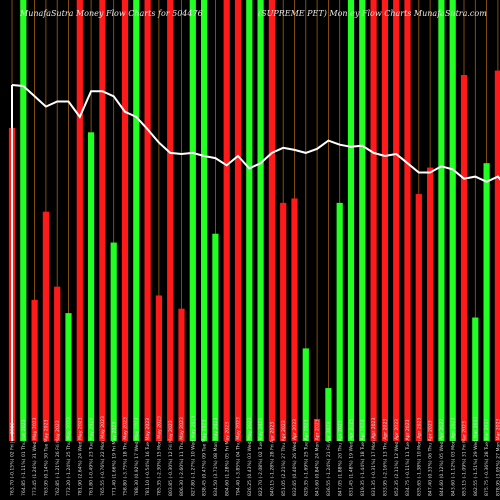 This screenshot has width=500, height=500. I want to click on x-tick-label: 788.30 (0.92%) 17 Wed May 2023, so click(137, 456).